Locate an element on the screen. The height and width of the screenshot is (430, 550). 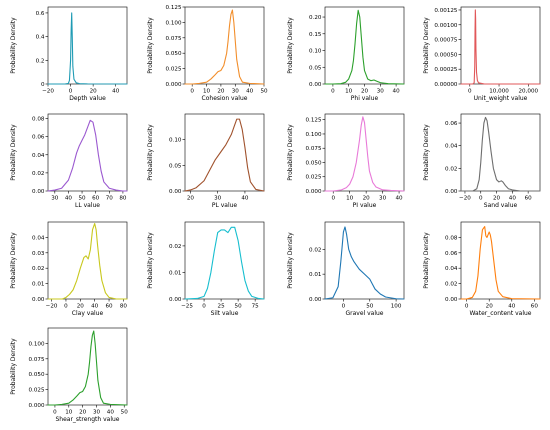
y-tick-label: 0.10 is located at coordinates (175, 141).